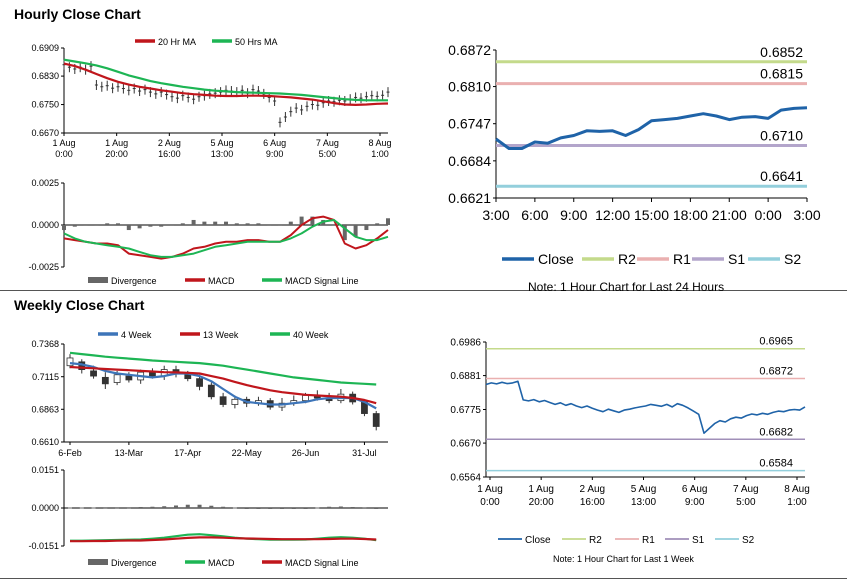  Describe the element at coordinates (364, 453) in the screenshot. I see `weekly-price-x-tick-label: 31-Jul` at that location.